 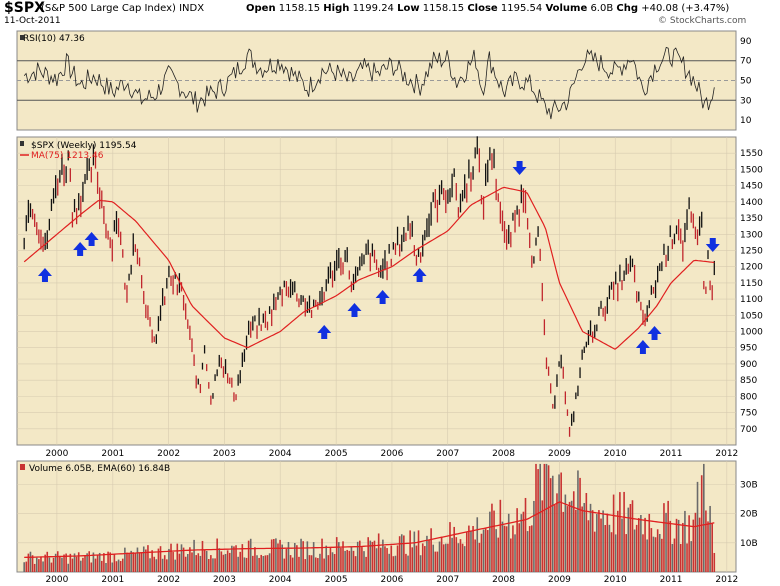 What do you see at coordinates (749, 485) in the screenshot?
I see `volume-tick-label: 30B` at bounding box center [749, 485].